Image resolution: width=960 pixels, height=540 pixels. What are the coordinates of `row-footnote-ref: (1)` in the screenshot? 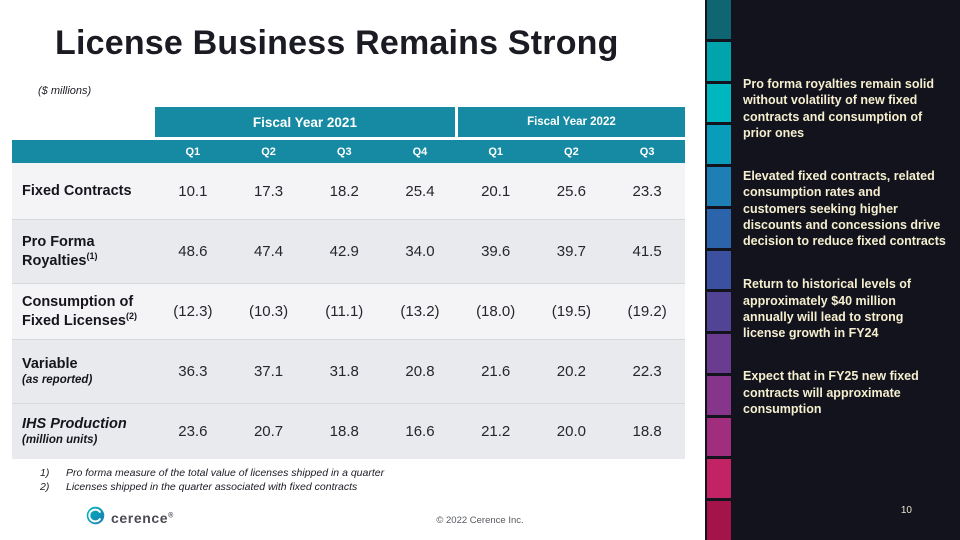 It's located at (92, 255).